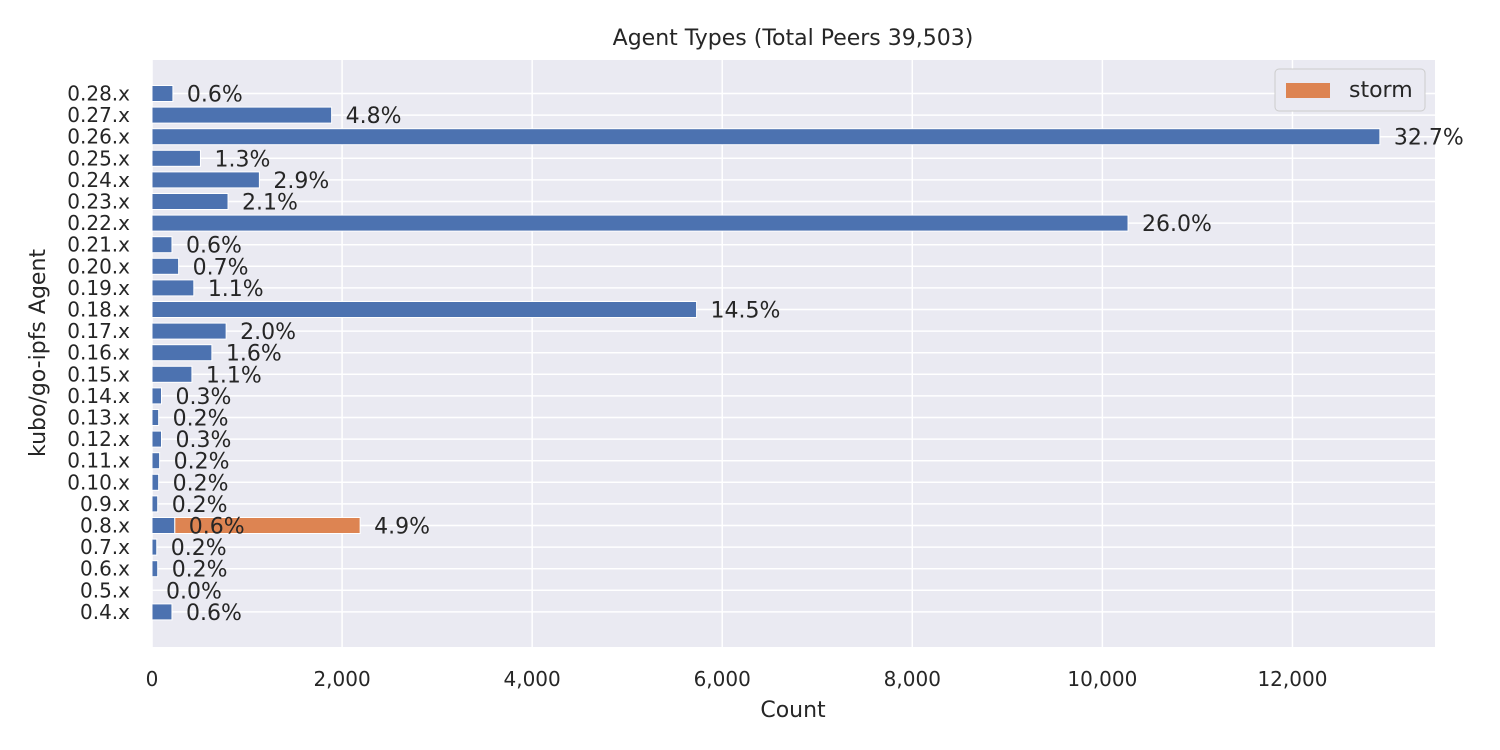 This screenshot has width=1500, height=750. What do you see at coordinates (242, 115) in the screenshot?
I see `bar-series-0-0.27.x` at bounding box center [242, 115].